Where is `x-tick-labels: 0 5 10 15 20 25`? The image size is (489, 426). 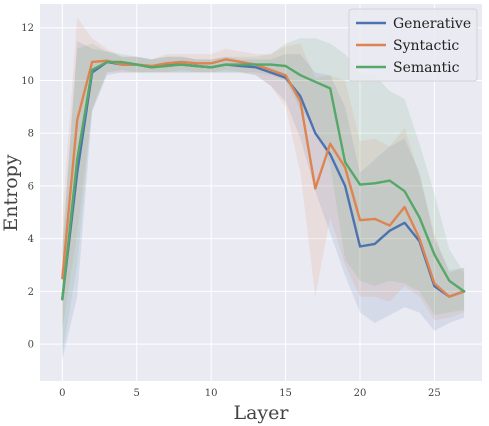 x-tick-labels: 0 5 10 15 20 25 is located at coordinates (250, 393).